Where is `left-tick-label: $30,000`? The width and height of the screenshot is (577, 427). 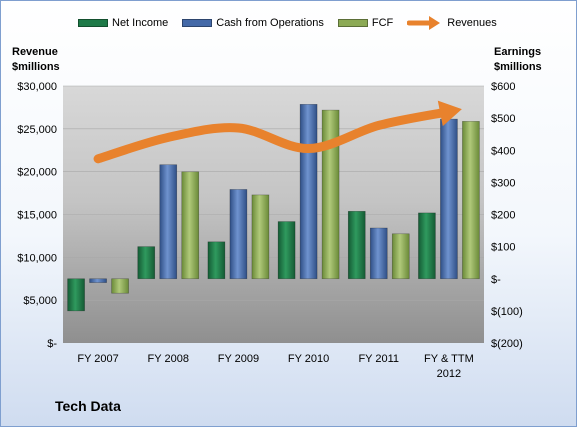
left-tick-label: $30,000 is located at coordinates (37, 87).